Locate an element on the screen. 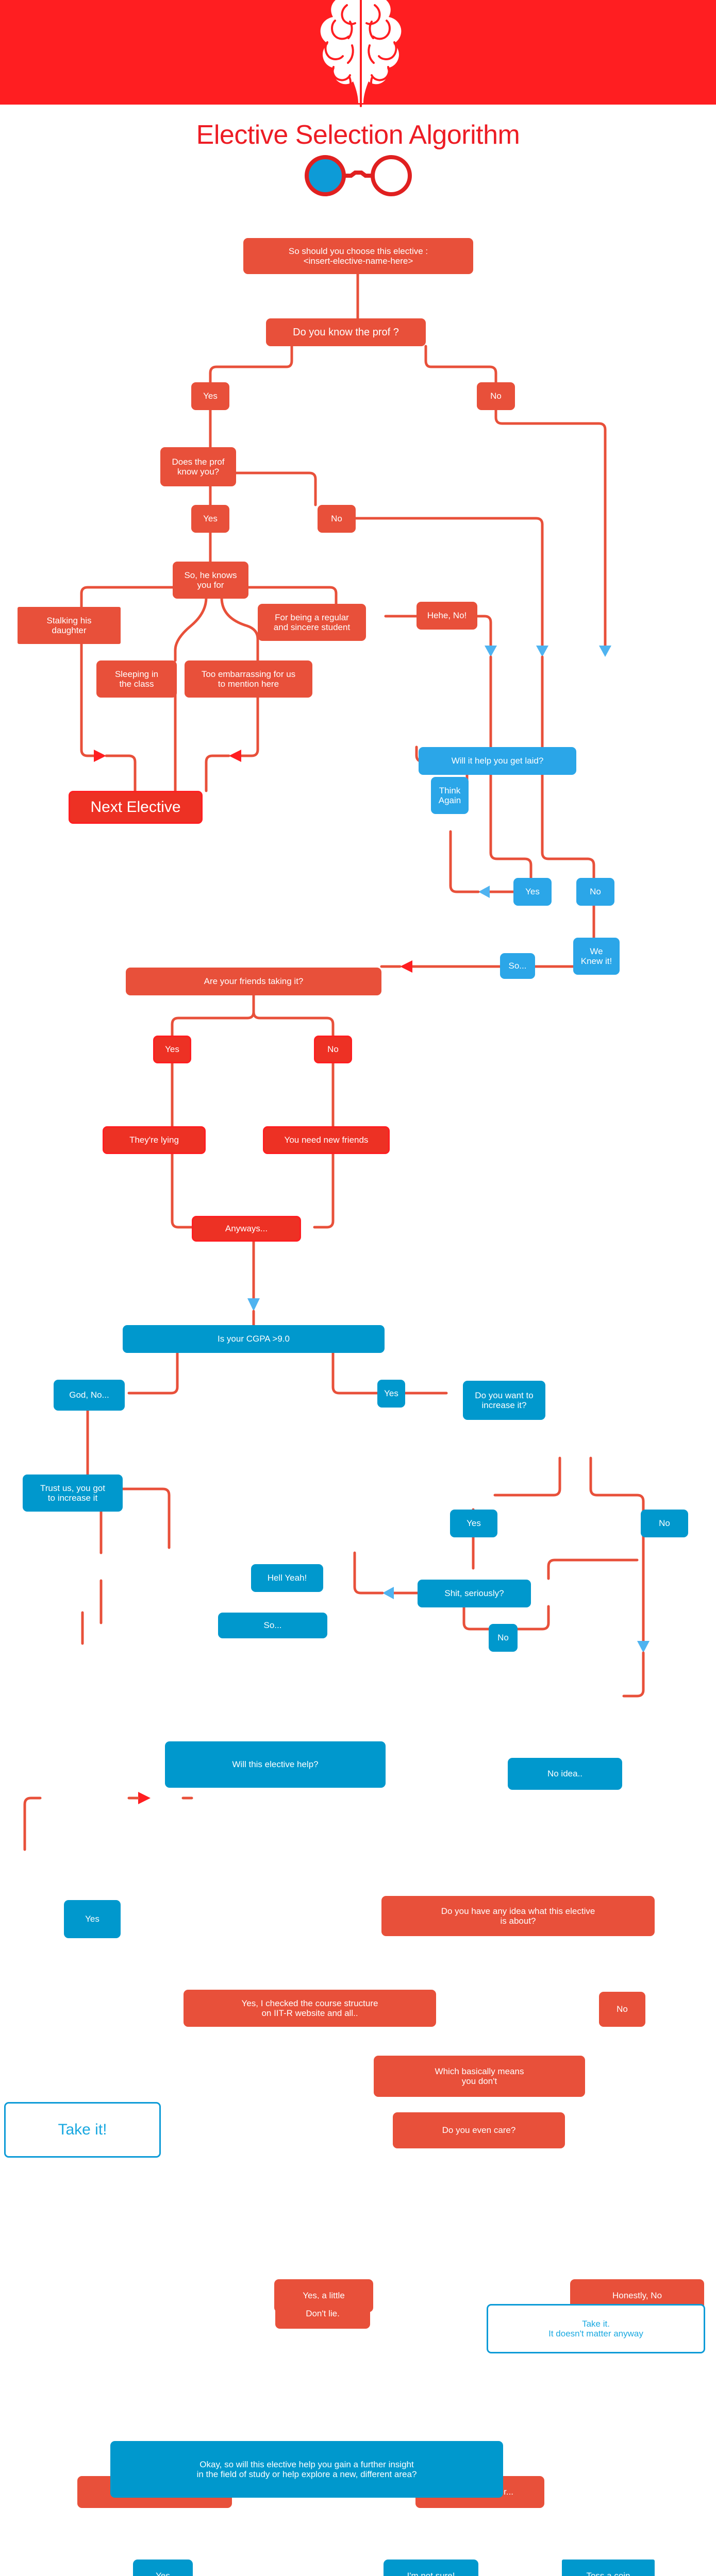  node-theyre-lying: They're lying is located at coordinates (154, 1140).